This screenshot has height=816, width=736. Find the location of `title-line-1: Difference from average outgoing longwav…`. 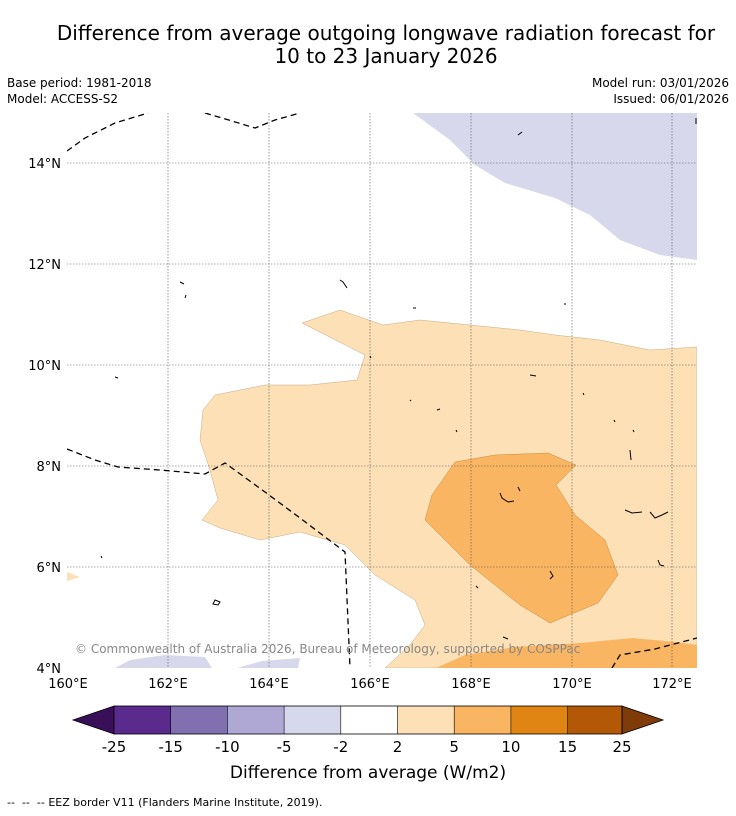

title-line-1: Difference from average outgoing longwav… is located at coordinates (386, 33).